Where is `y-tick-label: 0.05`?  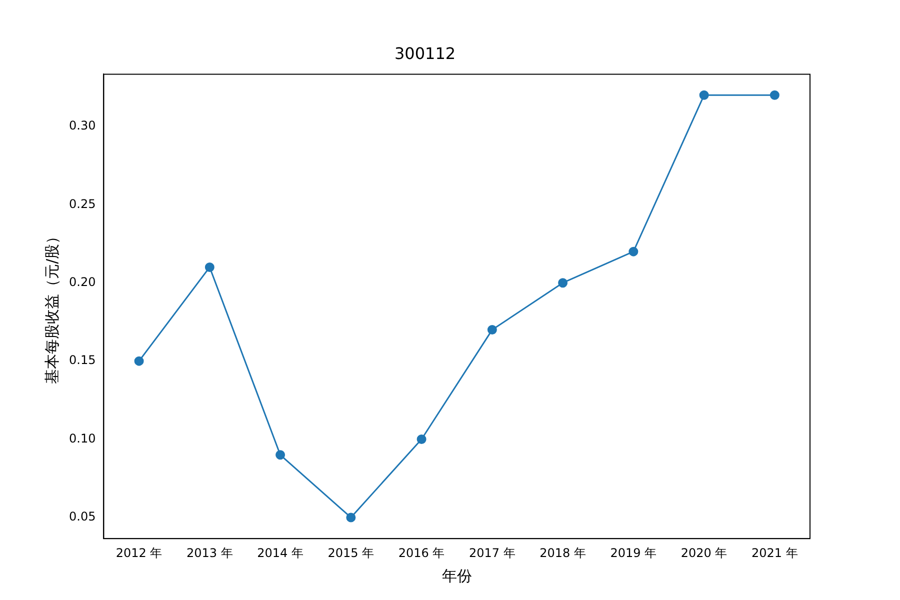
y-tick-label: 0.05 is located at coordinates (82, 517).